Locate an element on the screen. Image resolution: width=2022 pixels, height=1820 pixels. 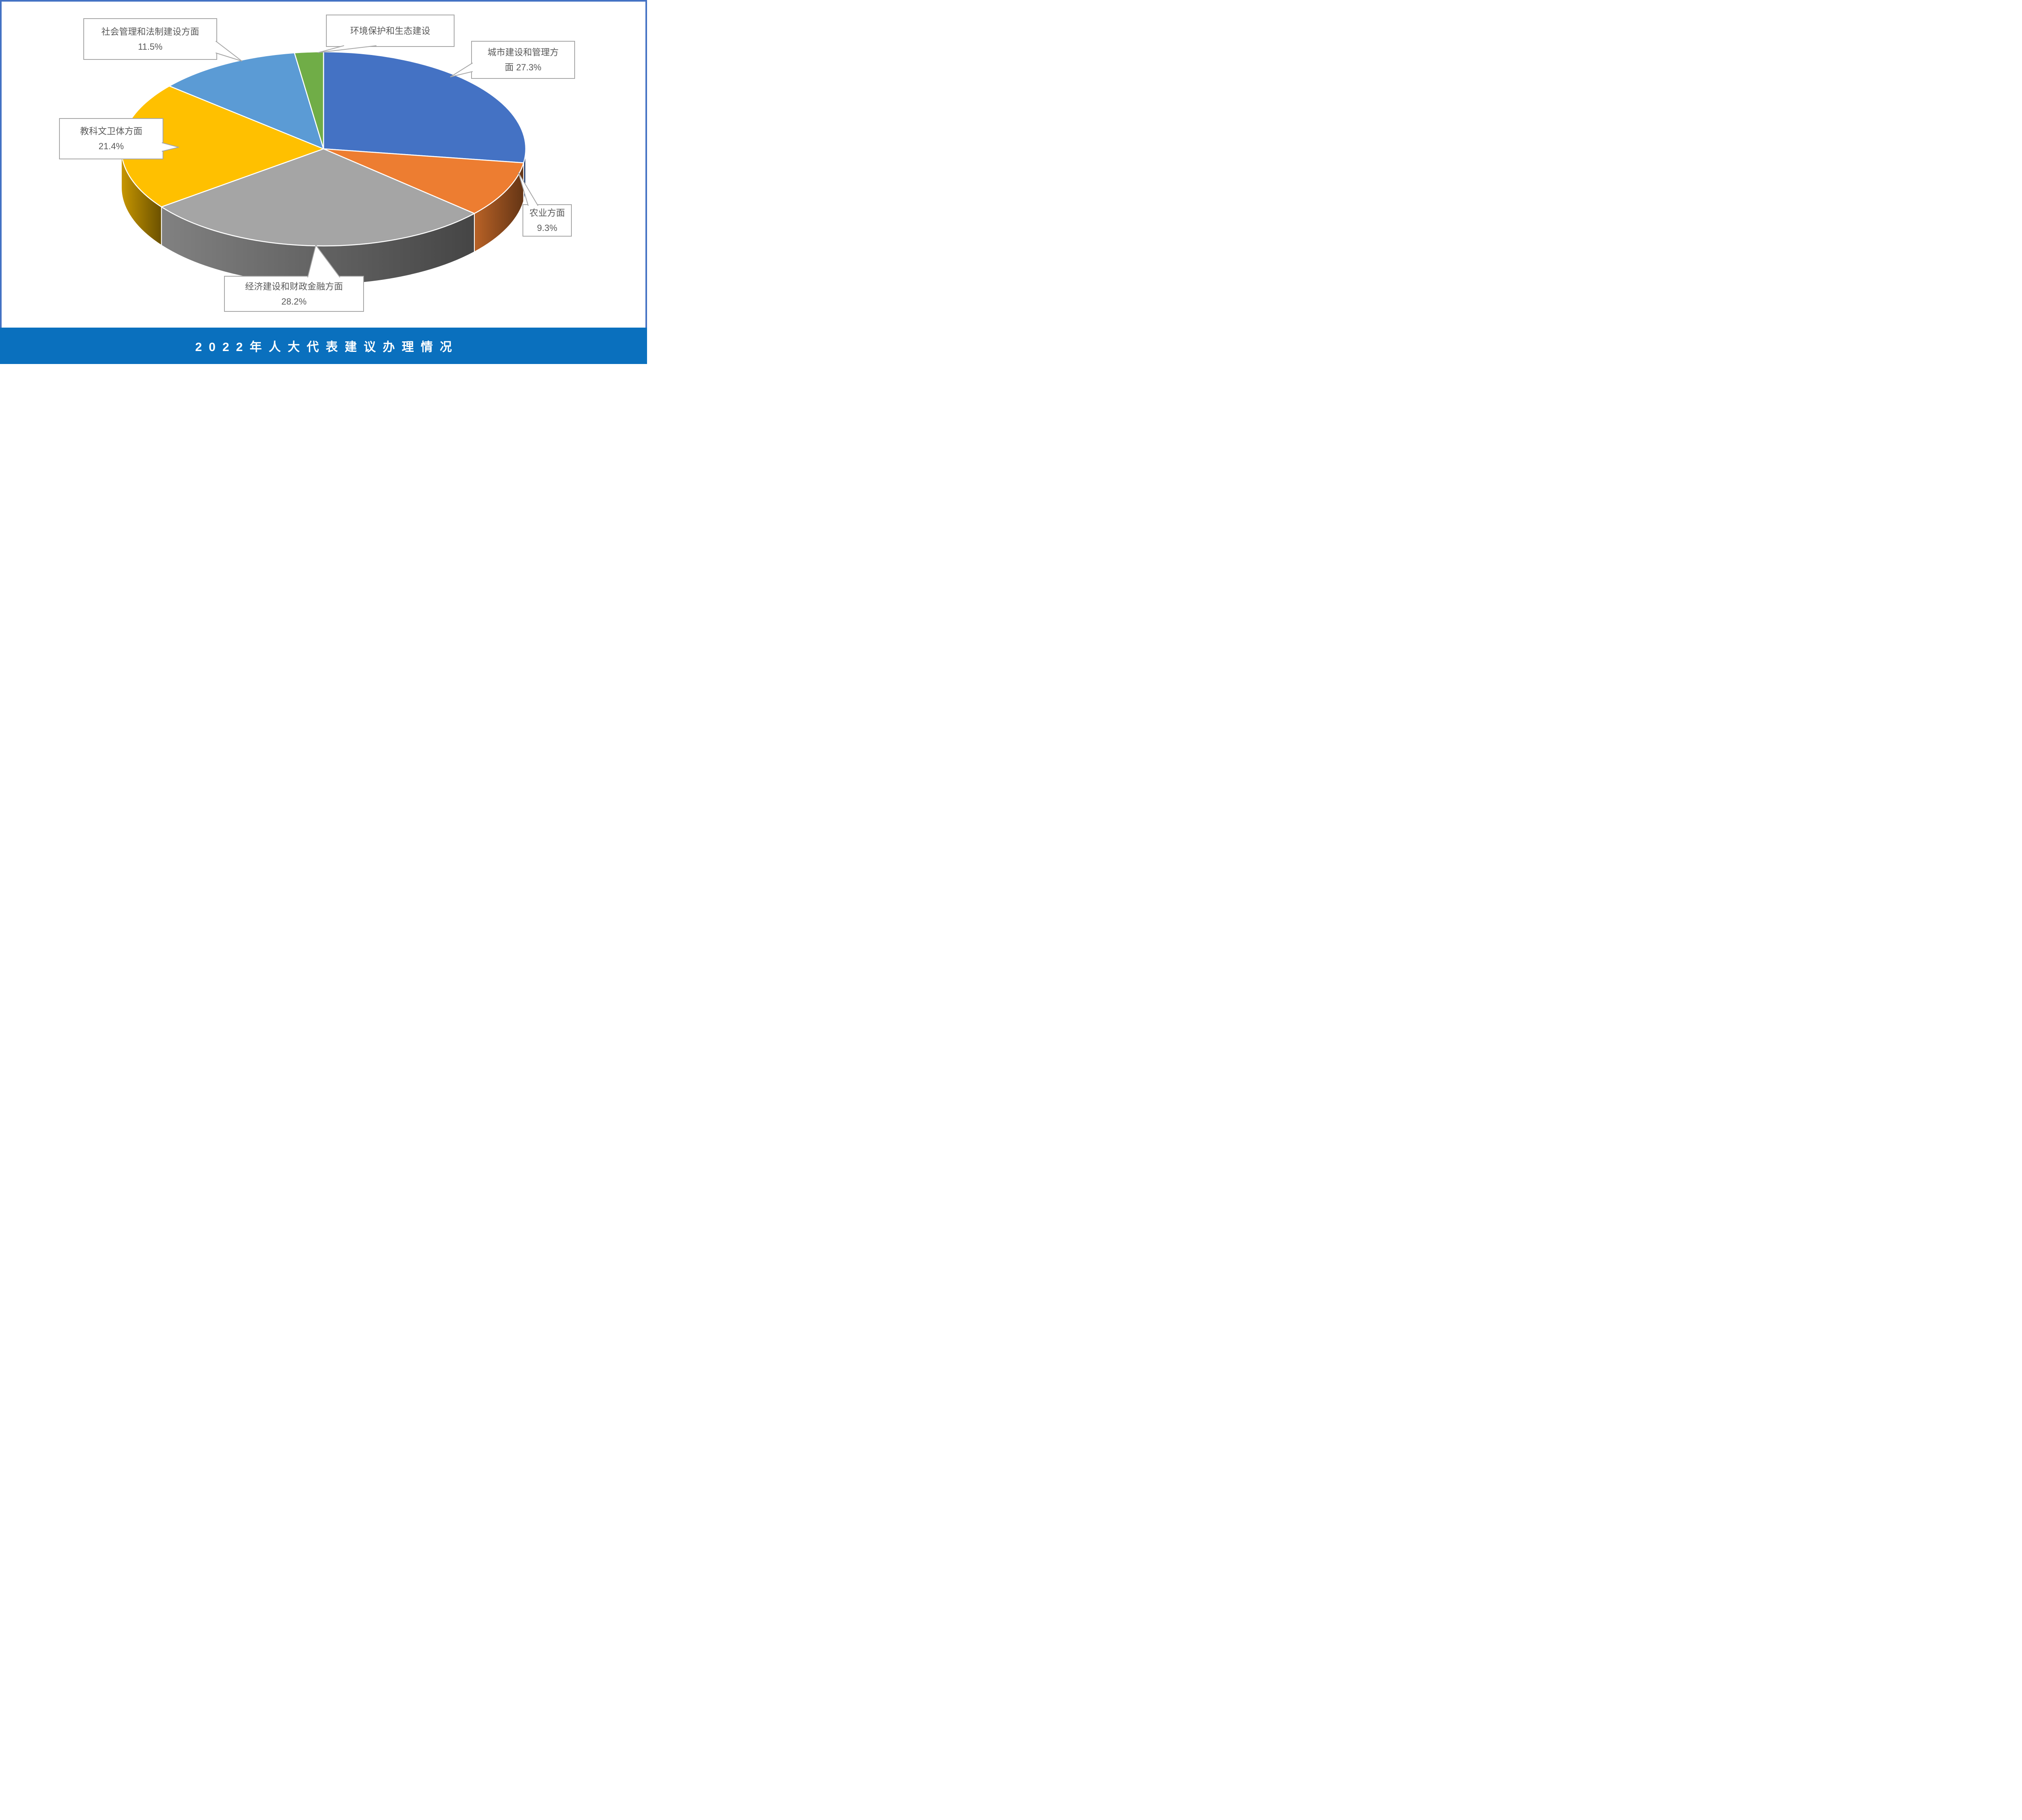
title-banner: 2022年人大代表建议办理情况 is located at coordinates (323, 346).